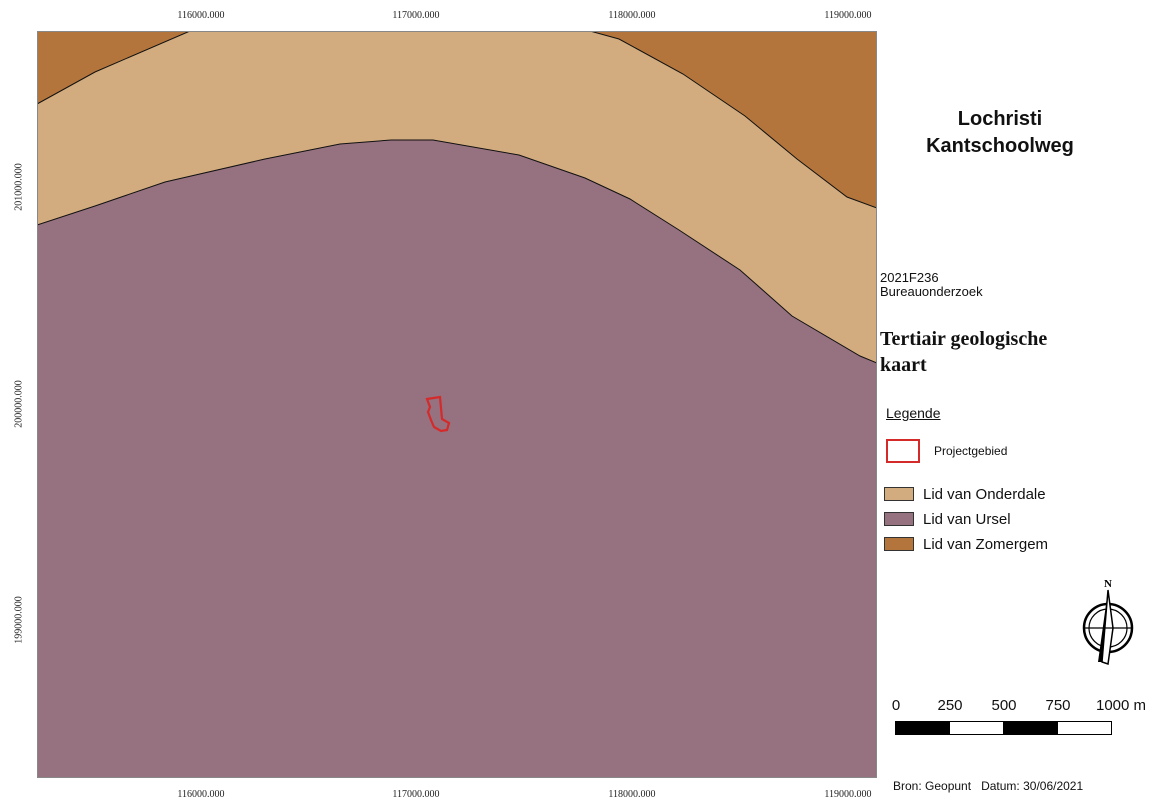 The width and height of the screenshot is (1155, 801). I want to click on legend-label-onderdale: Lid van Onderdale, so click(984, 494).